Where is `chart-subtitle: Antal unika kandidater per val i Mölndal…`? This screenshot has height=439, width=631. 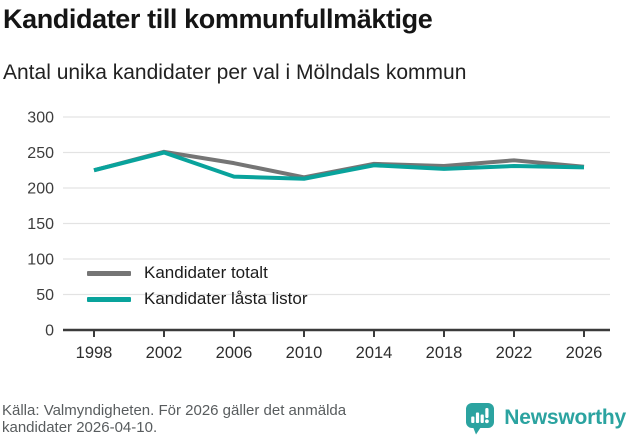 chart-subtitle: Antal unika kandidater per val i Mölndal… is located at coordinates (235, 72).